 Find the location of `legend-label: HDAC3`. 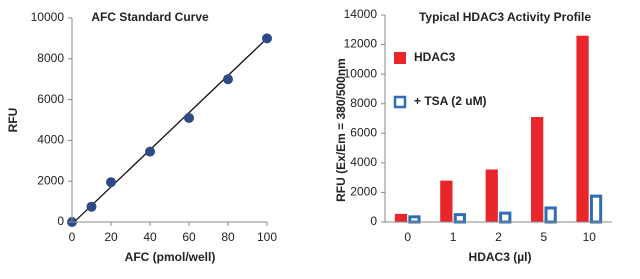

legend-label: HDAC3 is located at coordinates (435, 57).